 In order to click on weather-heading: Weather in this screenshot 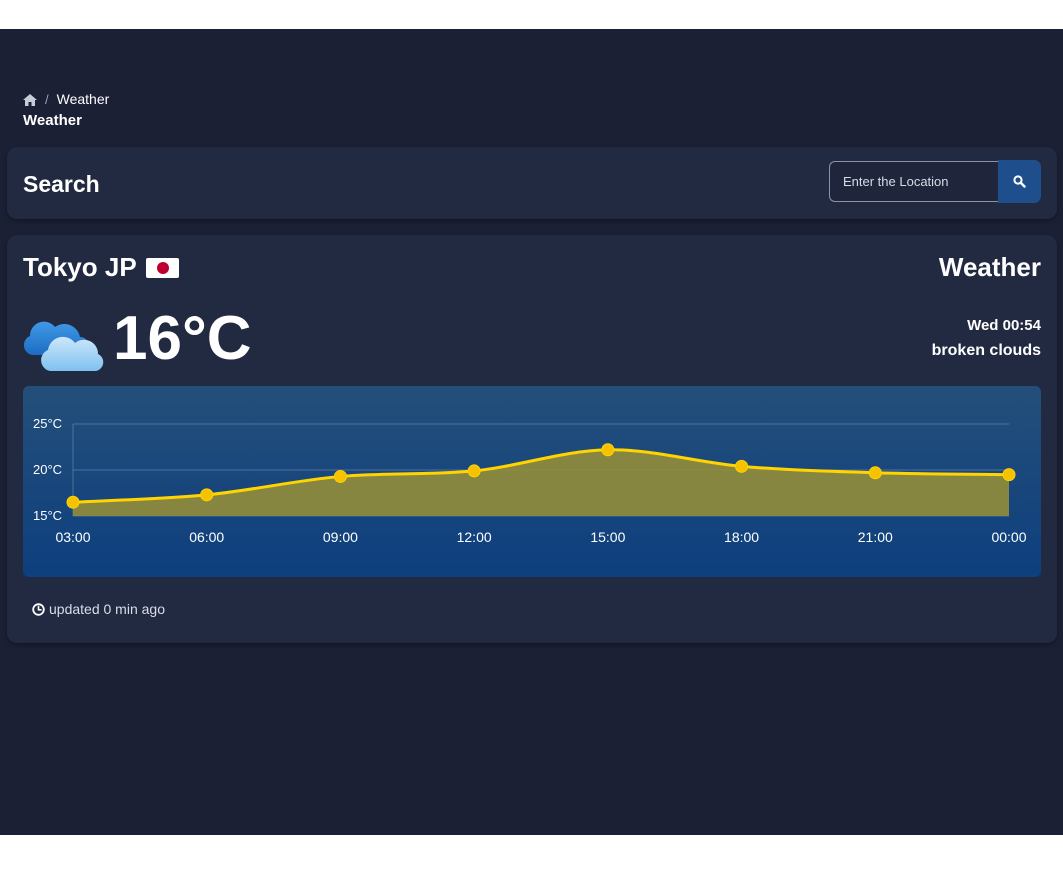, I will do `click(989, 267)`.